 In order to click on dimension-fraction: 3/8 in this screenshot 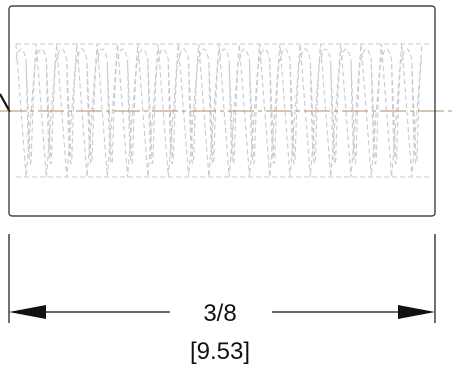, I will do `click(219, 313)`.